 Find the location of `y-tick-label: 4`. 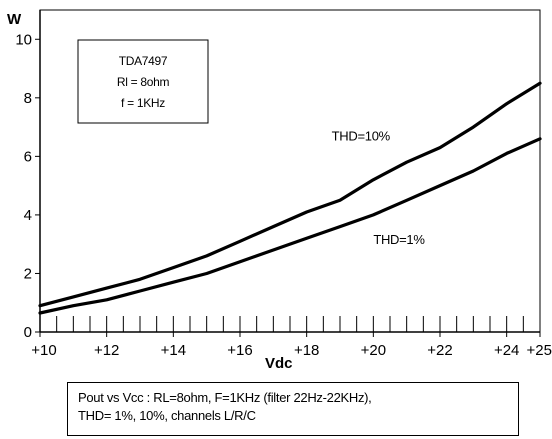

y-tick-label: 4 is located at coordinates (28, 215).